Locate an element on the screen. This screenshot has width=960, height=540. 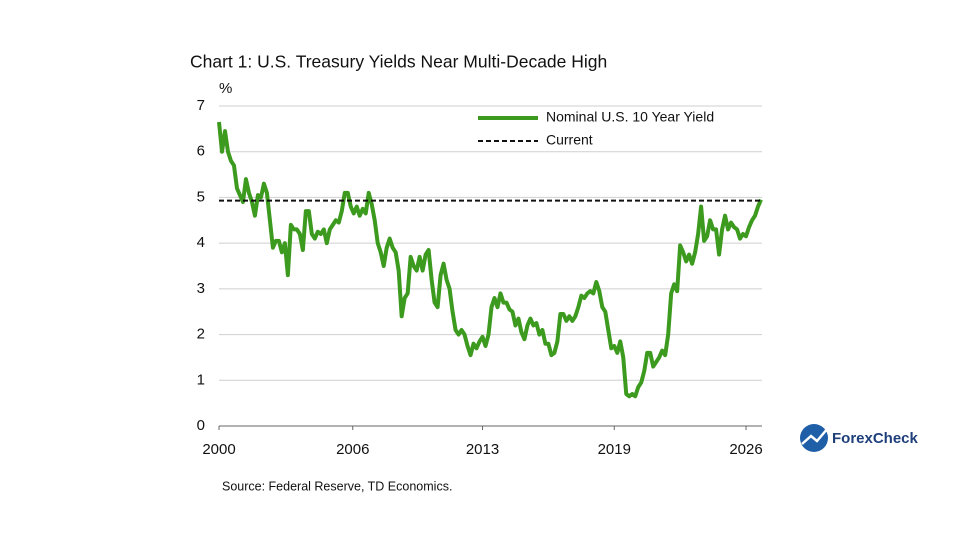
y-tick-label: 3 is located at coordinates (201, 288).